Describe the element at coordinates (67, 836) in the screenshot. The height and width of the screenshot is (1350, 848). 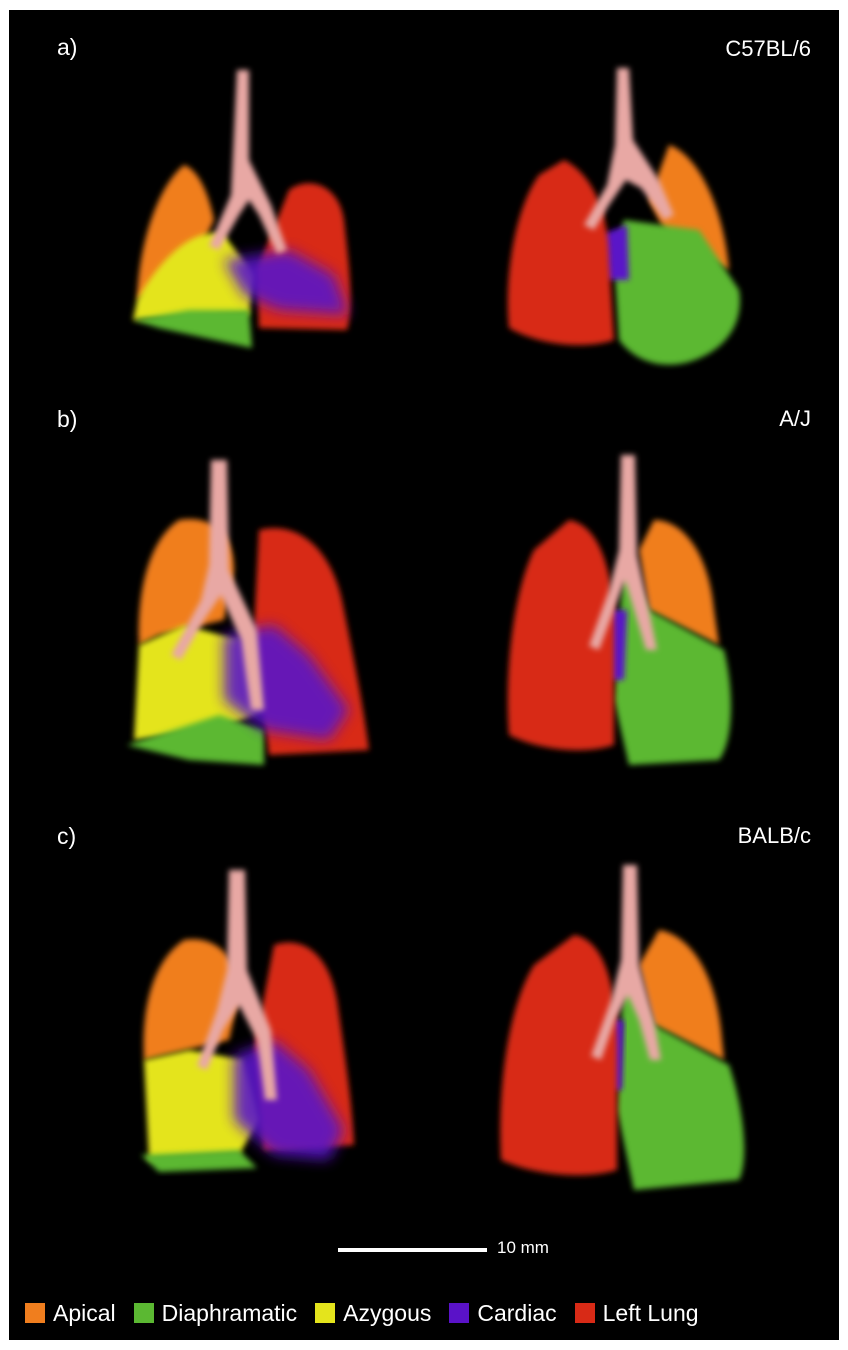
I see `panel-c-label: c)` at that location.